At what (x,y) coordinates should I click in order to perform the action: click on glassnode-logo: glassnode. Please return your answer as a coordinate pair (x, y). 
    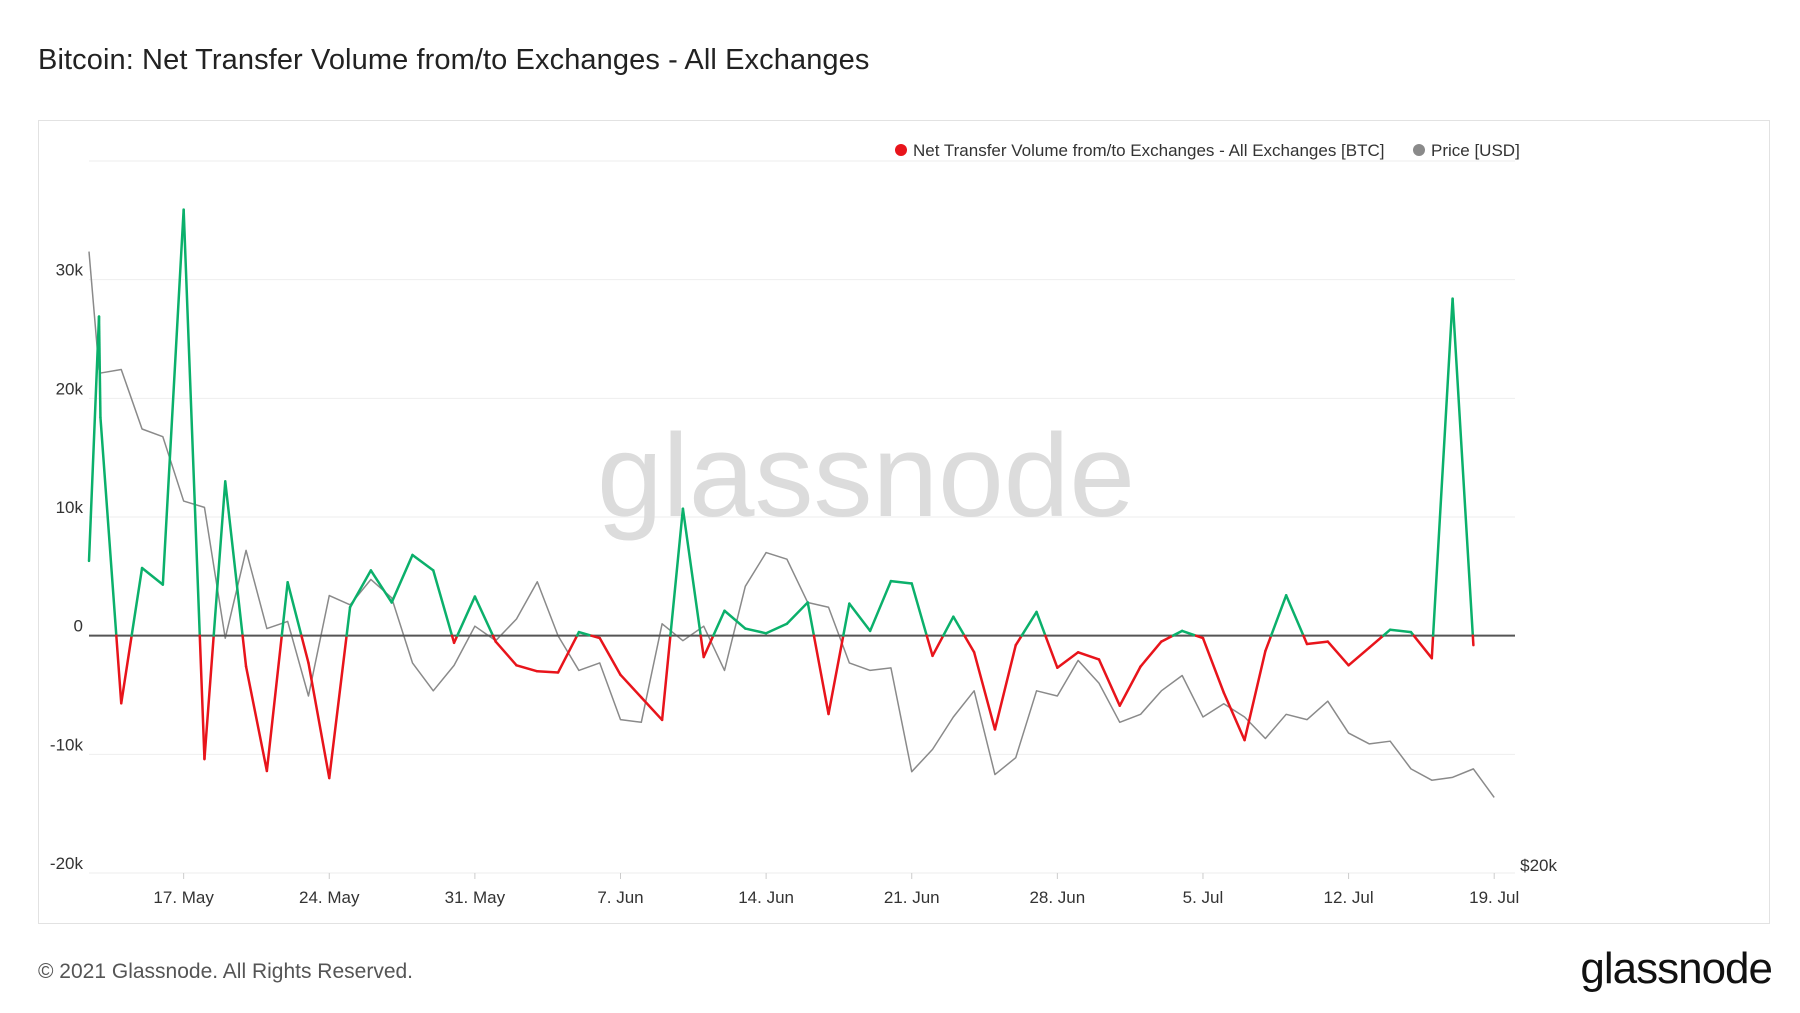
    Looking at the image, I should click on (1676, 968).